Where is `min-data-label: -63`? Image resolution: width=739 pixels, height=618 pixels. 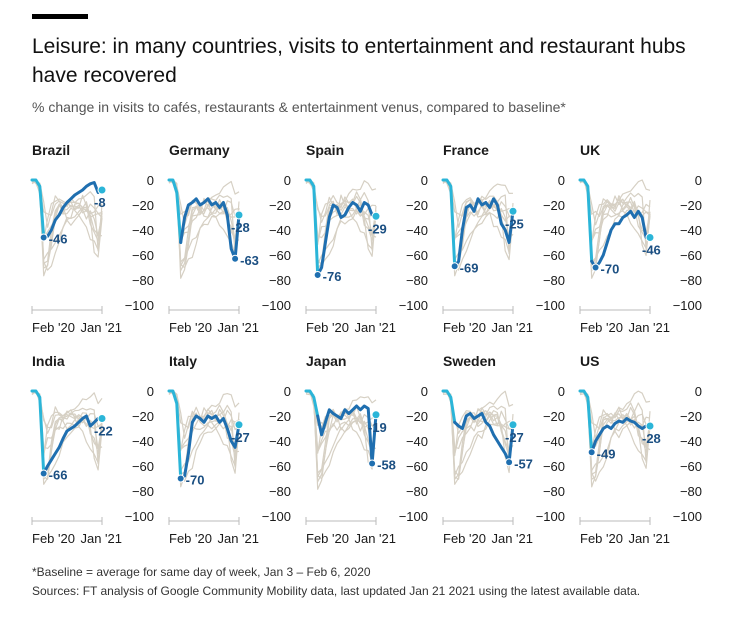
min-data-label: -63 is located at coordinates (249, 260).